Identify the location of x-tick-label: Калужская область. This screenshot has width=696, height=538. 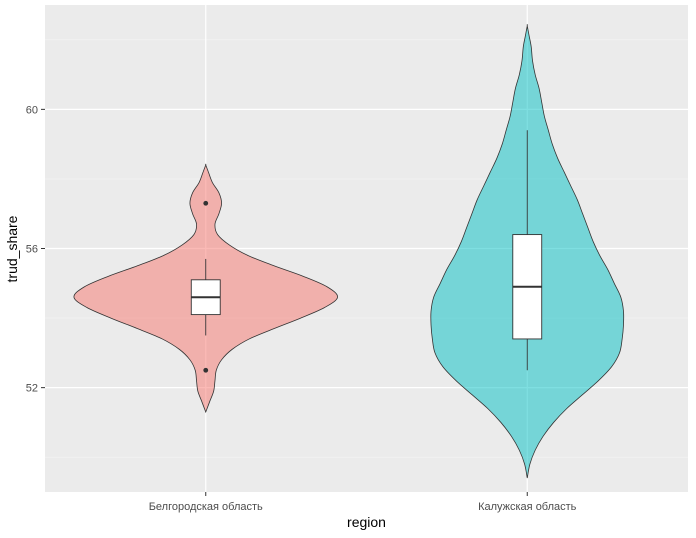
(527, 507).